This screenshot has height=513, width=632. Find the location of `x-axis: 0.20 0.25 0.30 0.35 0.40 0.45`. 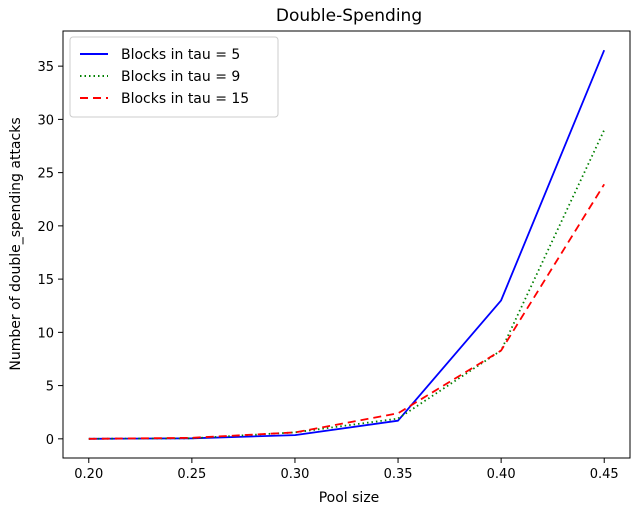

x-axis: 0.20 0.25 0.30 0.35 0.40 0.45 is located at coordinates (346, 470).